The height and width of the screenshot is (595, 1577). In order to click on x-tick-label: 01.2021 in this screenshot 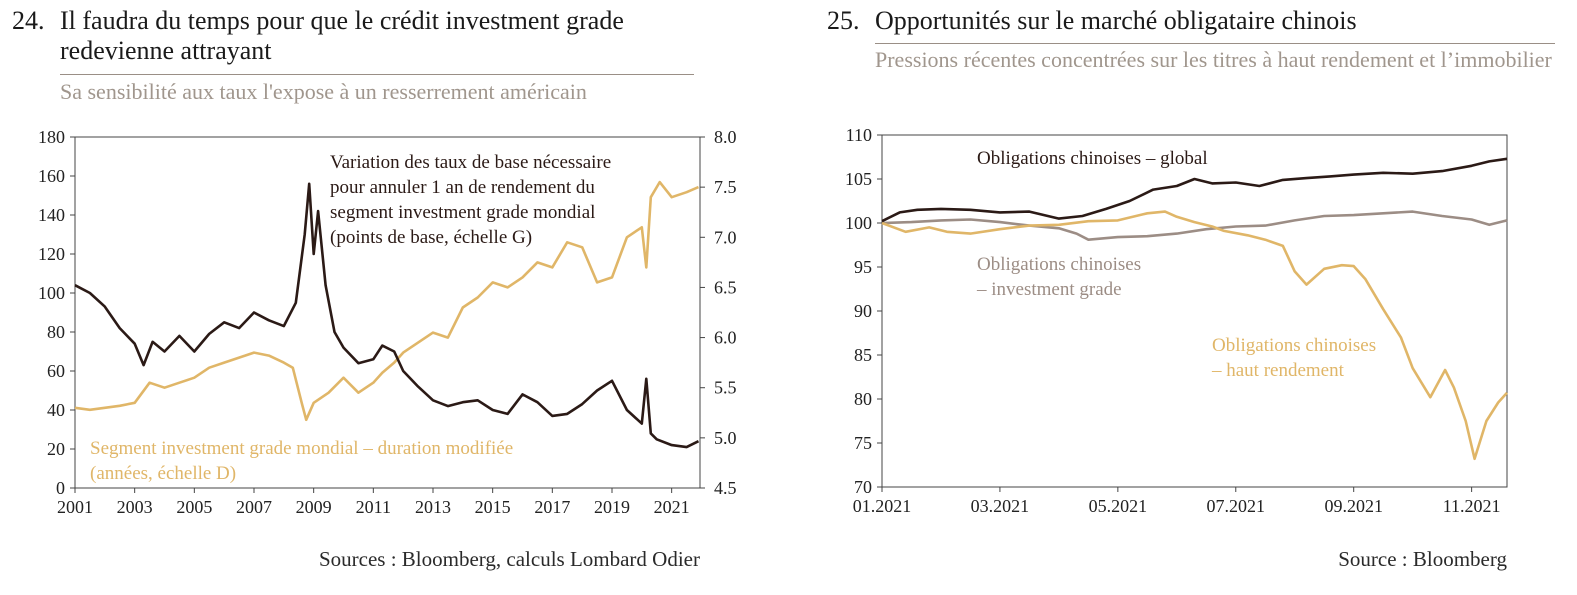, I will do `click(882, 506)`.